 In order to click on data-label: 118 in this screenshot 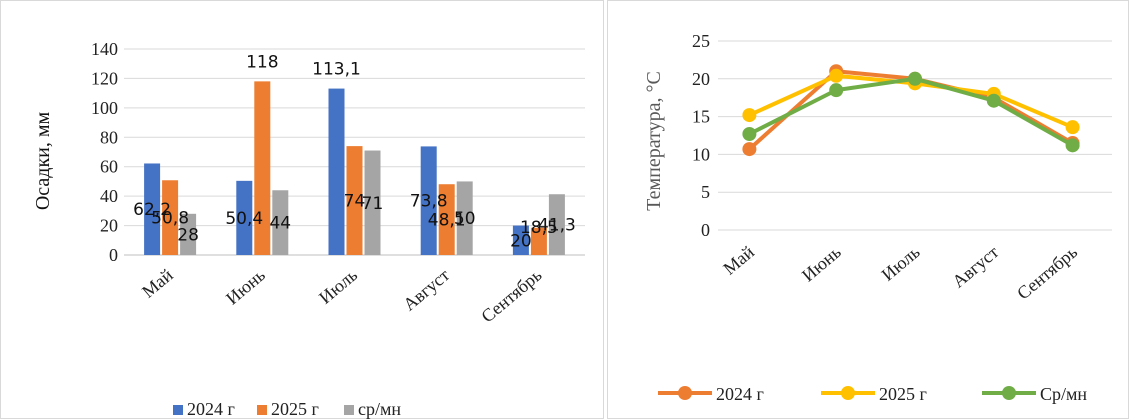, I will do `click(262, 62)`.